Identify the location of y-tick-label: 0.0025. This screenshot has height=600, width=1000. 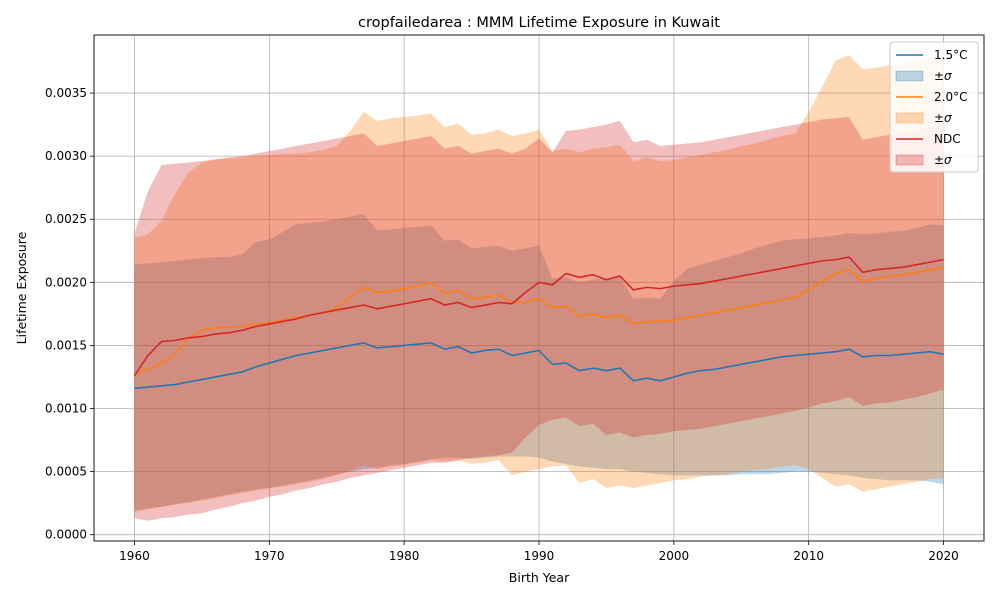
(66, 219).